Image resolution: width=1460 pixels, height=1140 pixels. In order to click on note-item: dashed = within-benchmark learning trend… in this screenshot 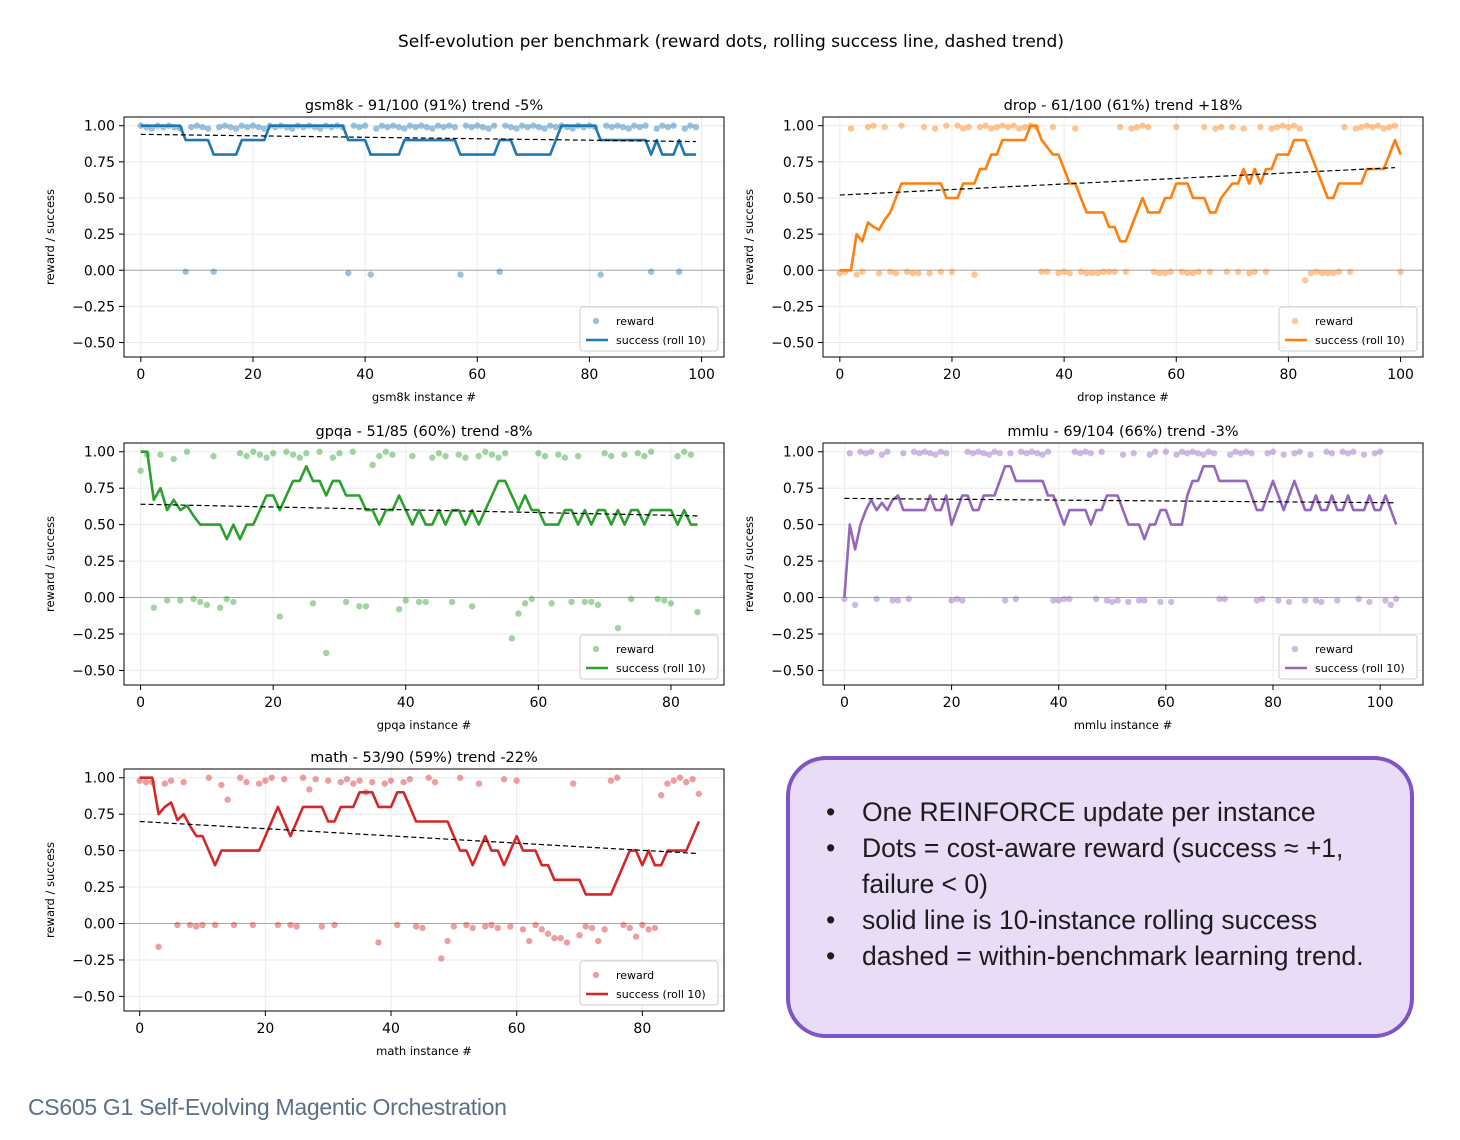, I will do `click(1095, 956)`.